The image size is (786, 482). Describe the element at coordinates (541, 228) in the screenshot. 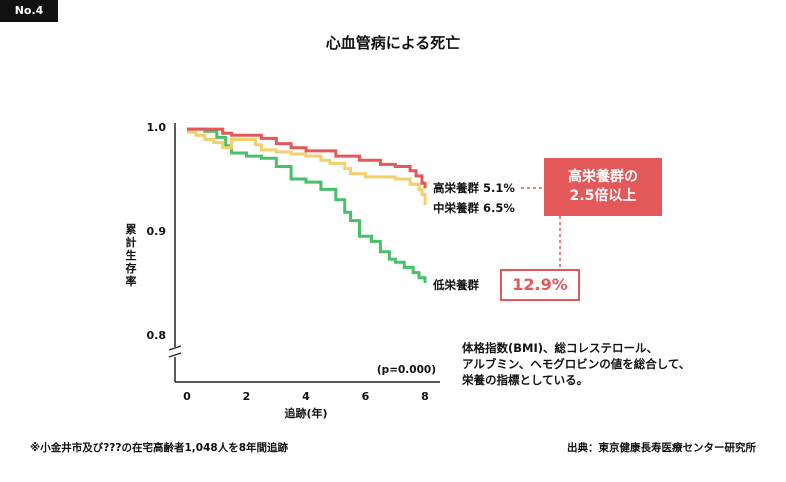

I see `callout-connectors` at that location.